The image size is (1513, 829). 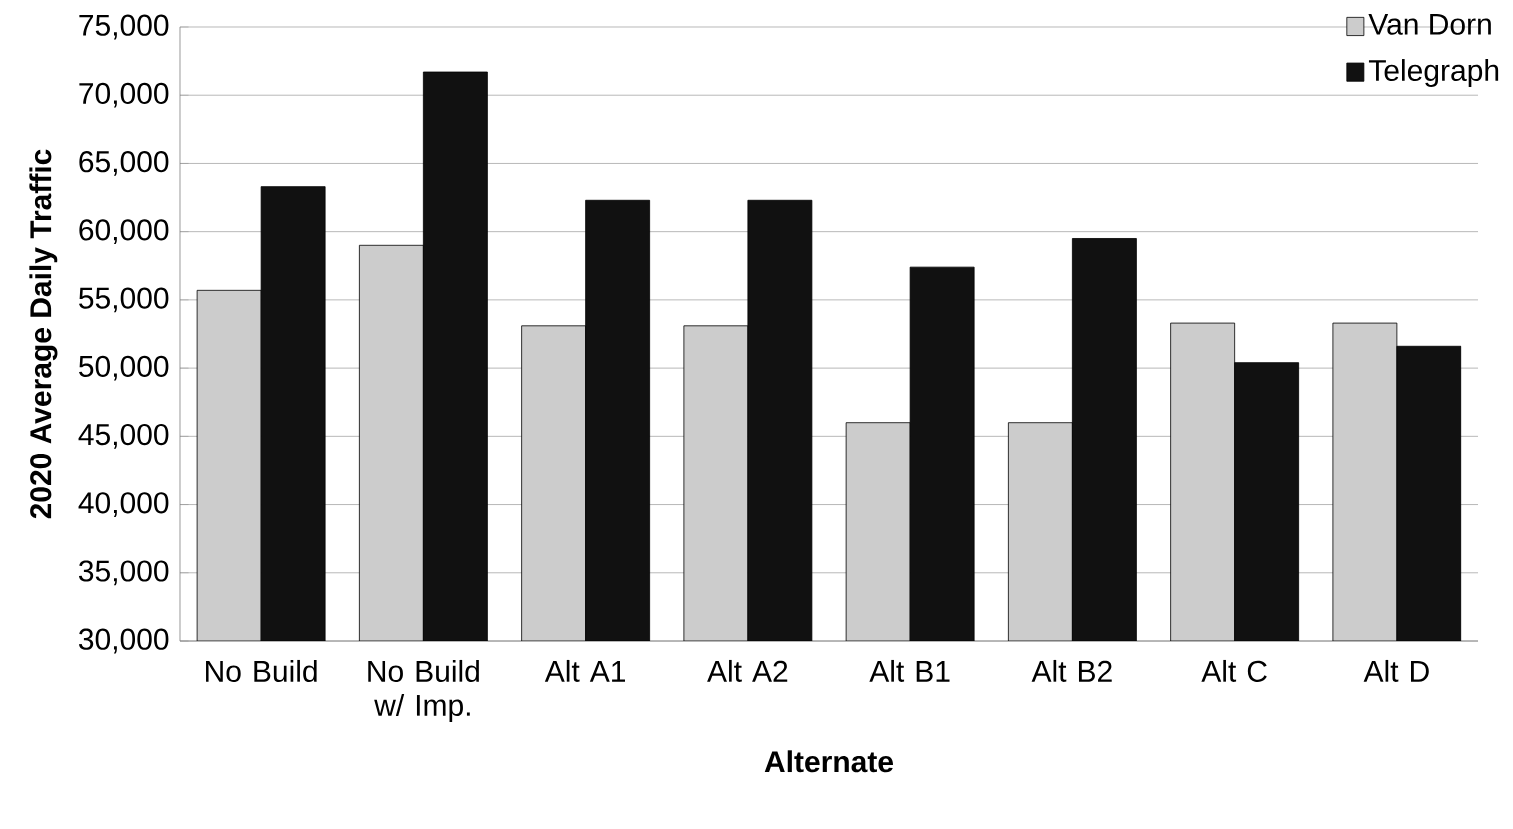 What do you see at coordinates (584, 670) in the screenshot?
I see `x-tick-label: Alt A1` at bounding box center [584, 670].